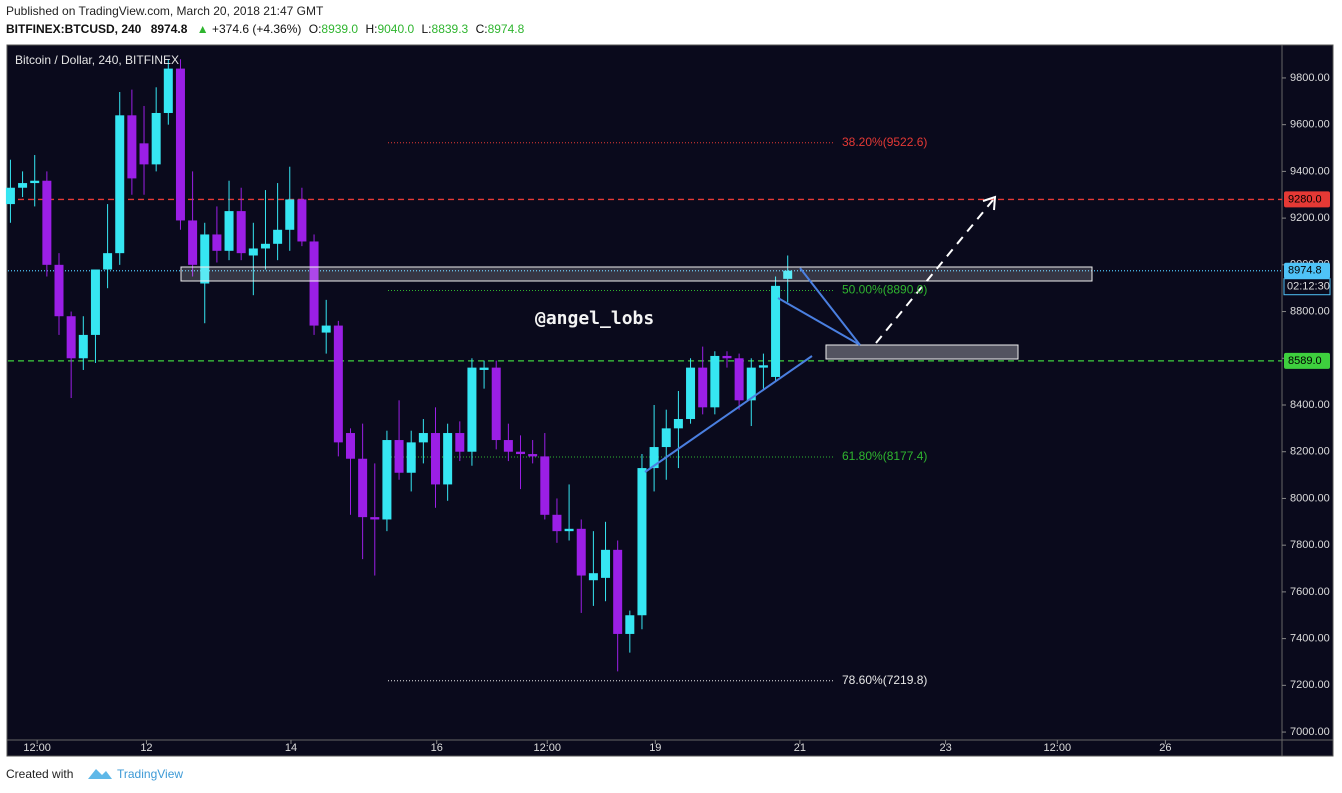 This screenshot has height=793, width=1342. What do you see at coordinates (884, 456) in the screenshot?
I see `fib-label: 61.80%(8177.4)` at bounding box center [884, 456].